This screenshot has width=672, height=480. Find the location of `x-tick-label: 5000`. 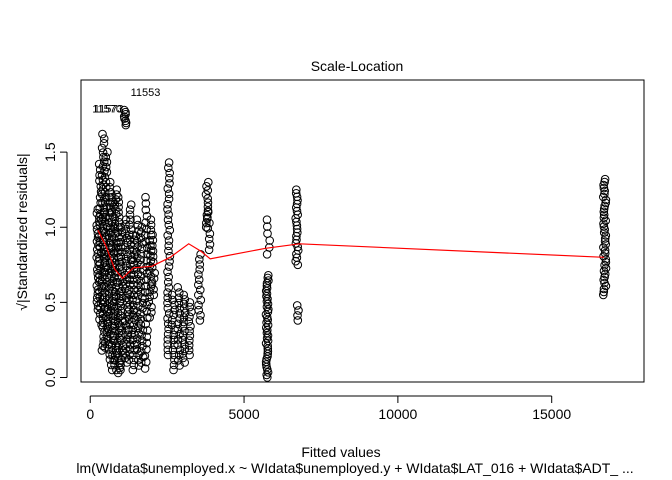

x-tick-label: 5000 is located at coordinates (243, 414).